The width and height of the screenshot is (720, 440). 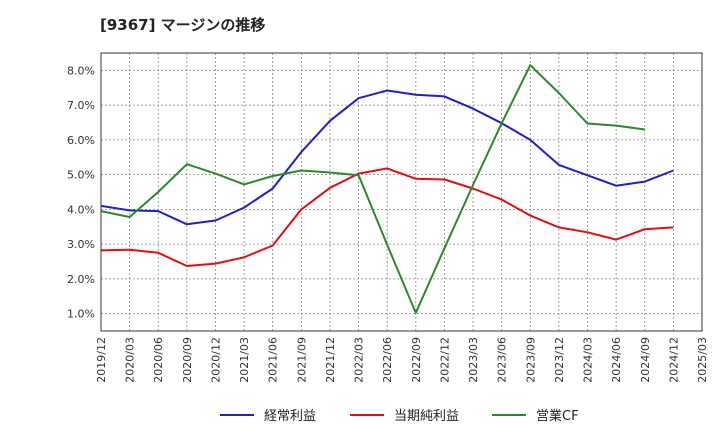 I want to click on legend-label-2: 営業CF, so click(x=557, y=416).